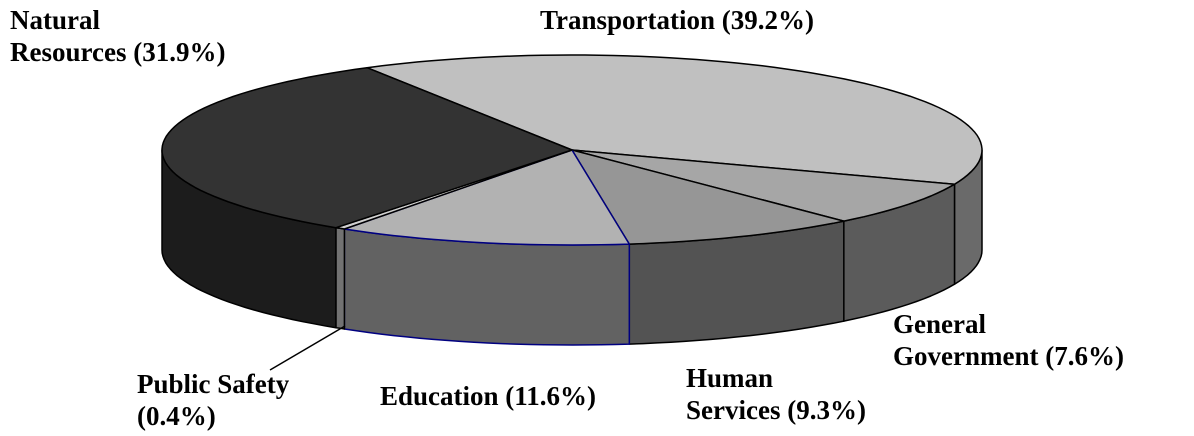 This screenshot has width=1194, height=436. What do you see at coordinates (439, 396) in the screenshot?
I see `category-label: Education` at bounding box center [439, 396].